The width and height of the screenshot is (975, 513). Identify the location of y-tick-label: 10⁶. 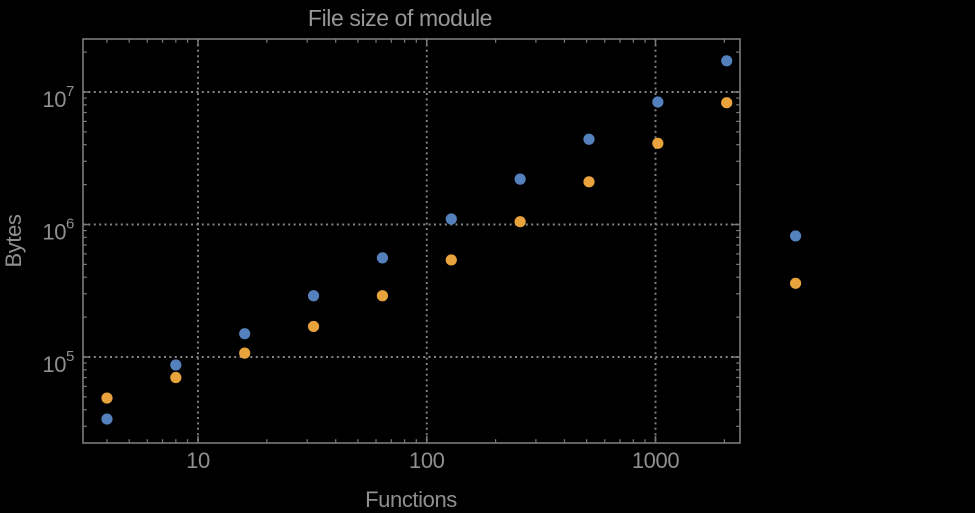
(58, 230).